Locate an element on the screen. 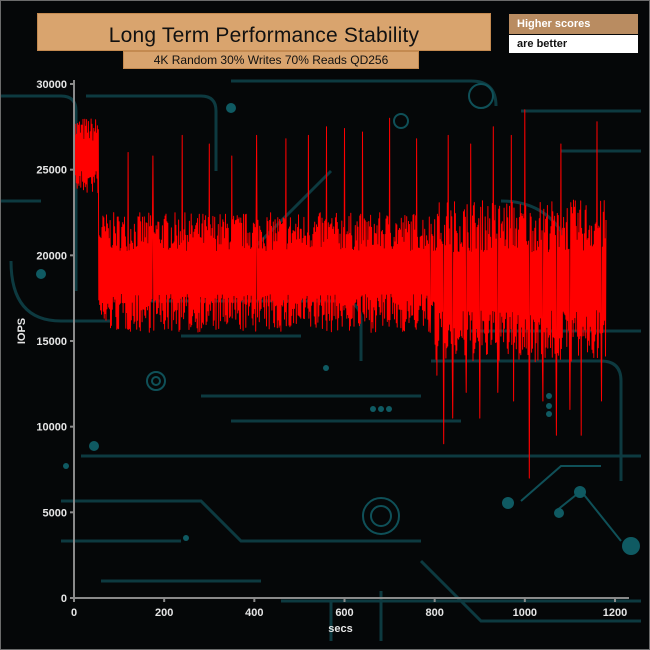  are-better-text: are better is located at coordinates (542, 44).